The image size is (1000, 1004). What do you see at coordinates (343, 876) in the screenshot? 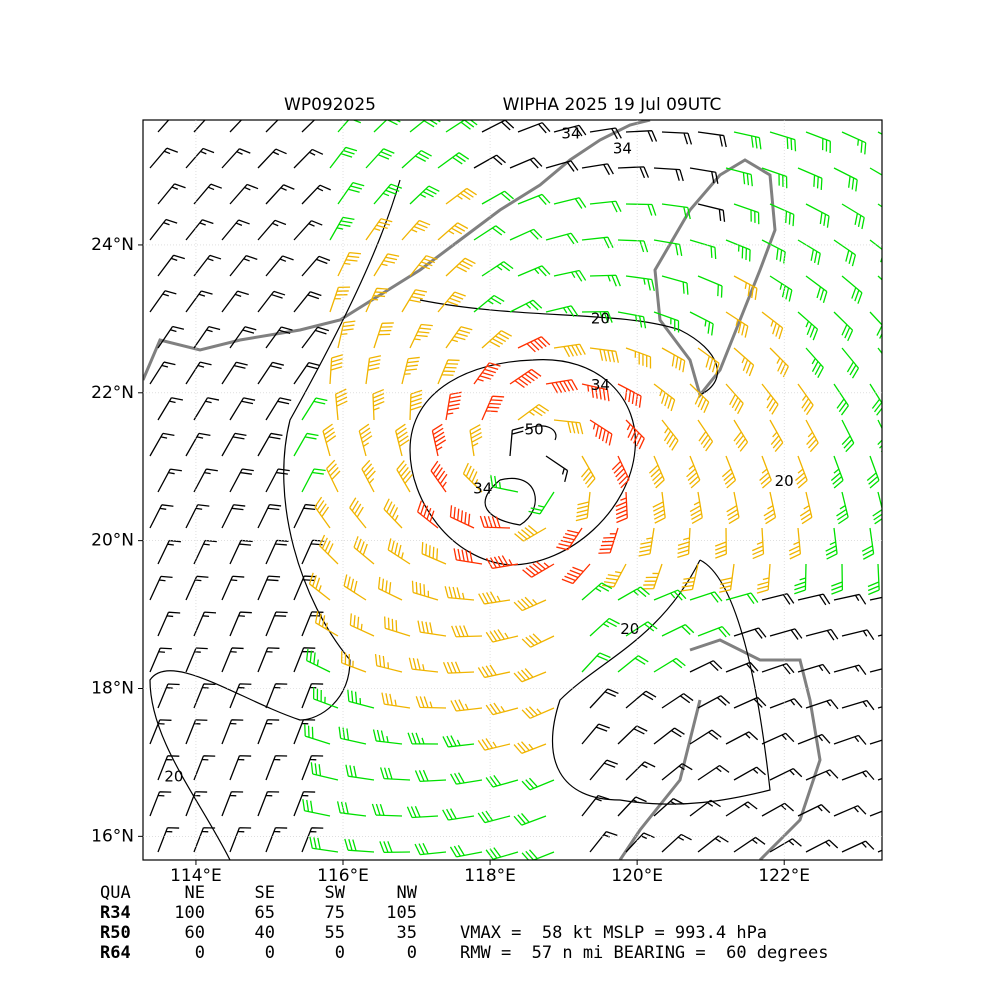
I see `x-tick-label: 116°E` at bounding box center [343, 876].